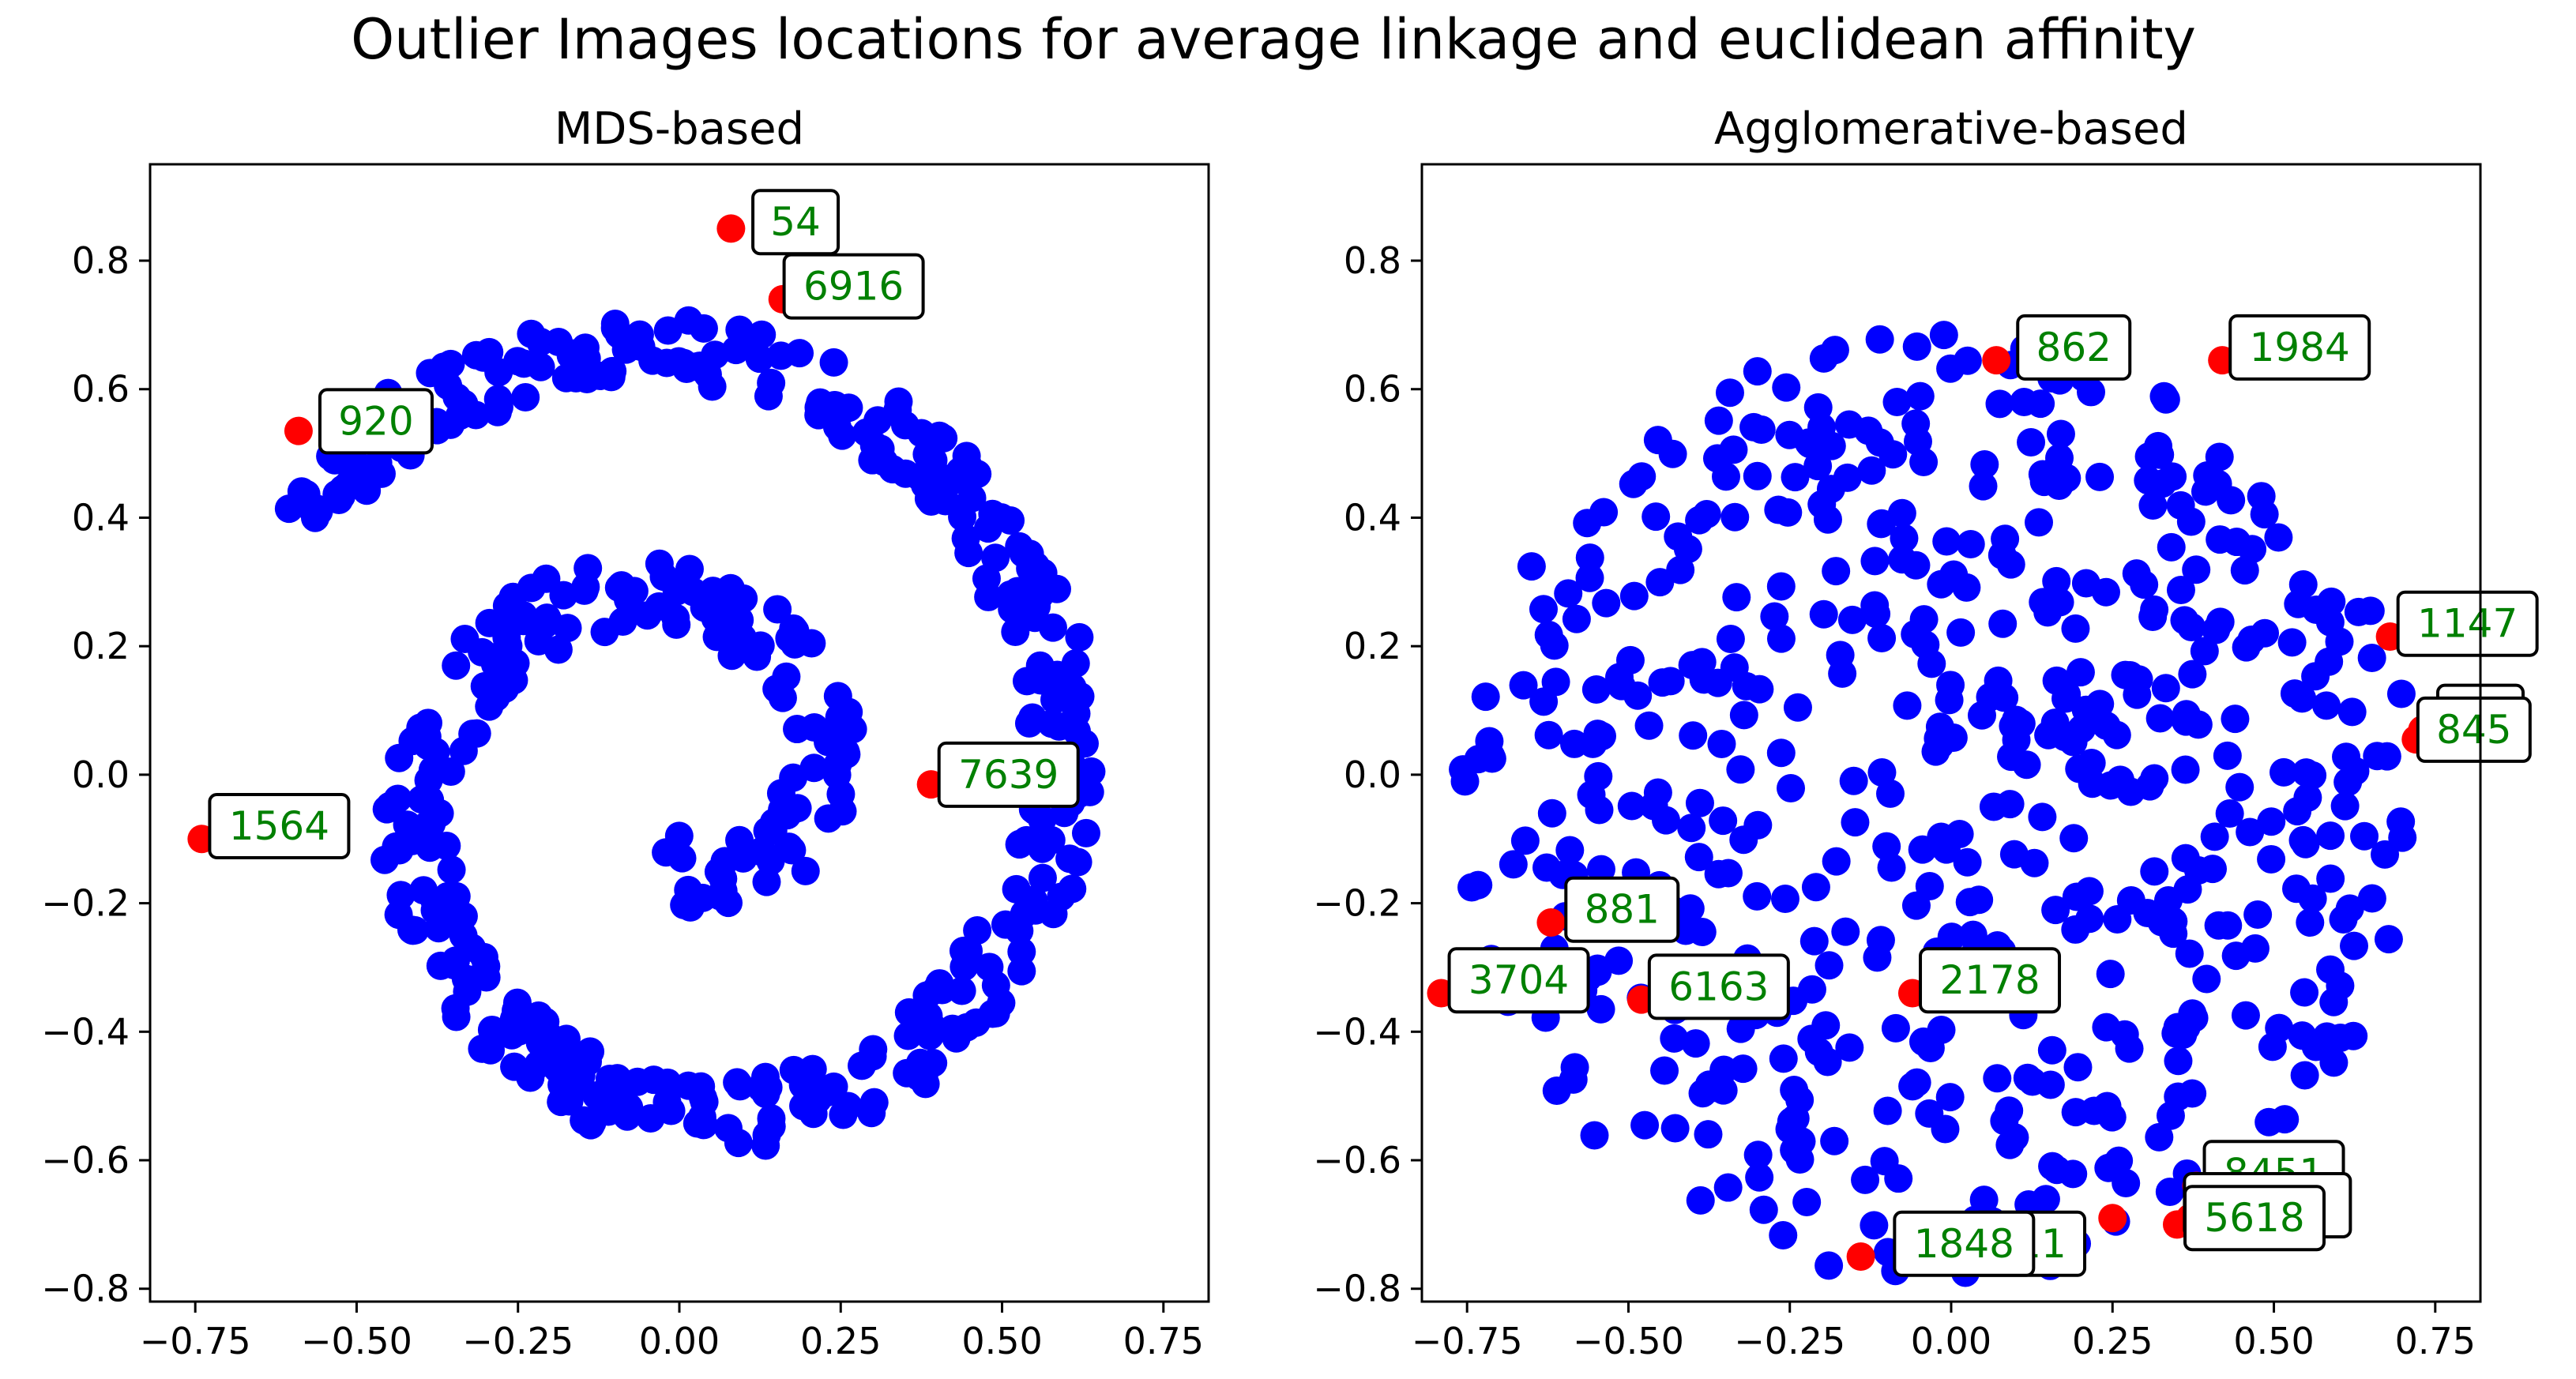 The width and height of the screenshot is (2576, 1379). What do you see at coordinates (1990, 980) in the screenshot?
I see `annotation-label: 2178` at bounding box center [1990, 980].